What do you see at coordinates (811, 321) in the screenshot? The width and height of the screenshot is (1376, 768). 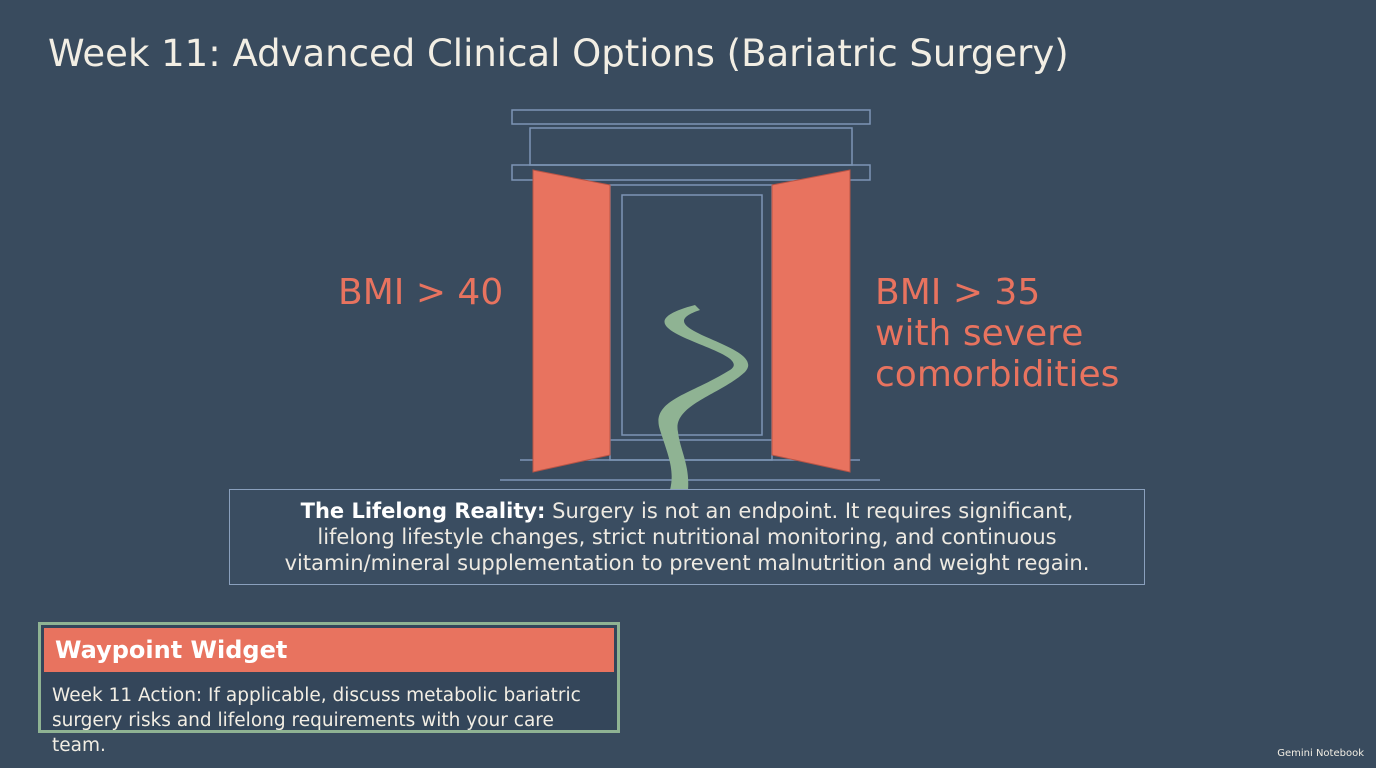 I see `right-door` at bounding box center [811, 321].